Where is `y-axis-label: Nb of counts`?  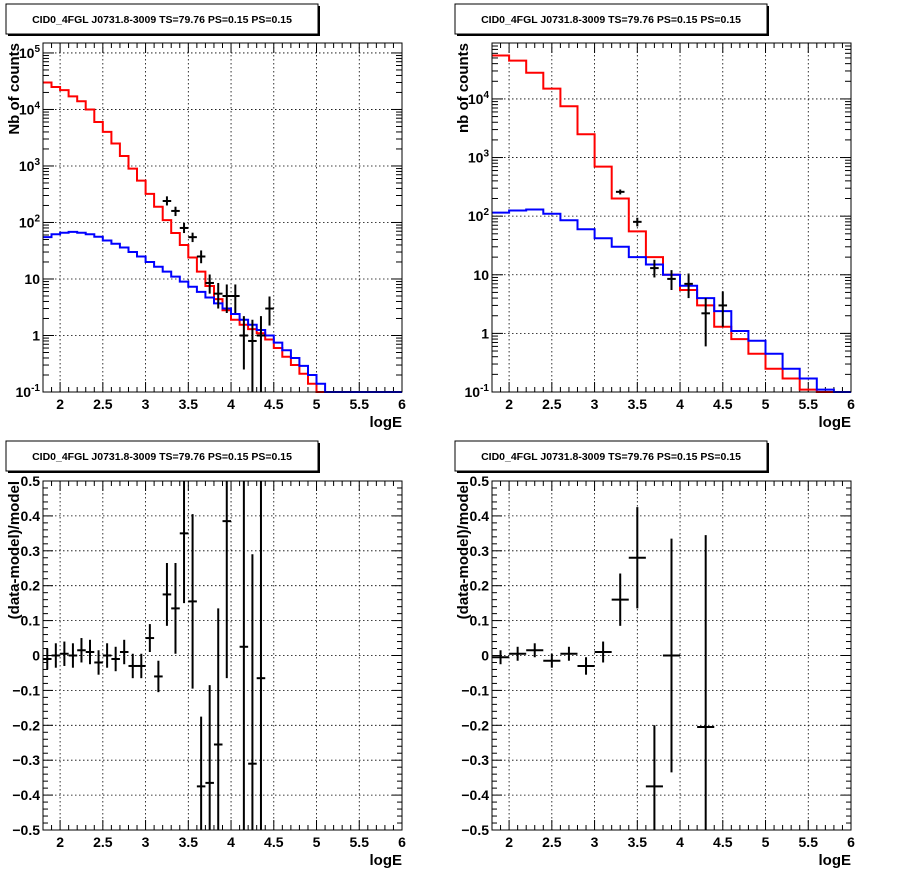 y-axis-label: Nb of counts is located at coordinates (14, 89).